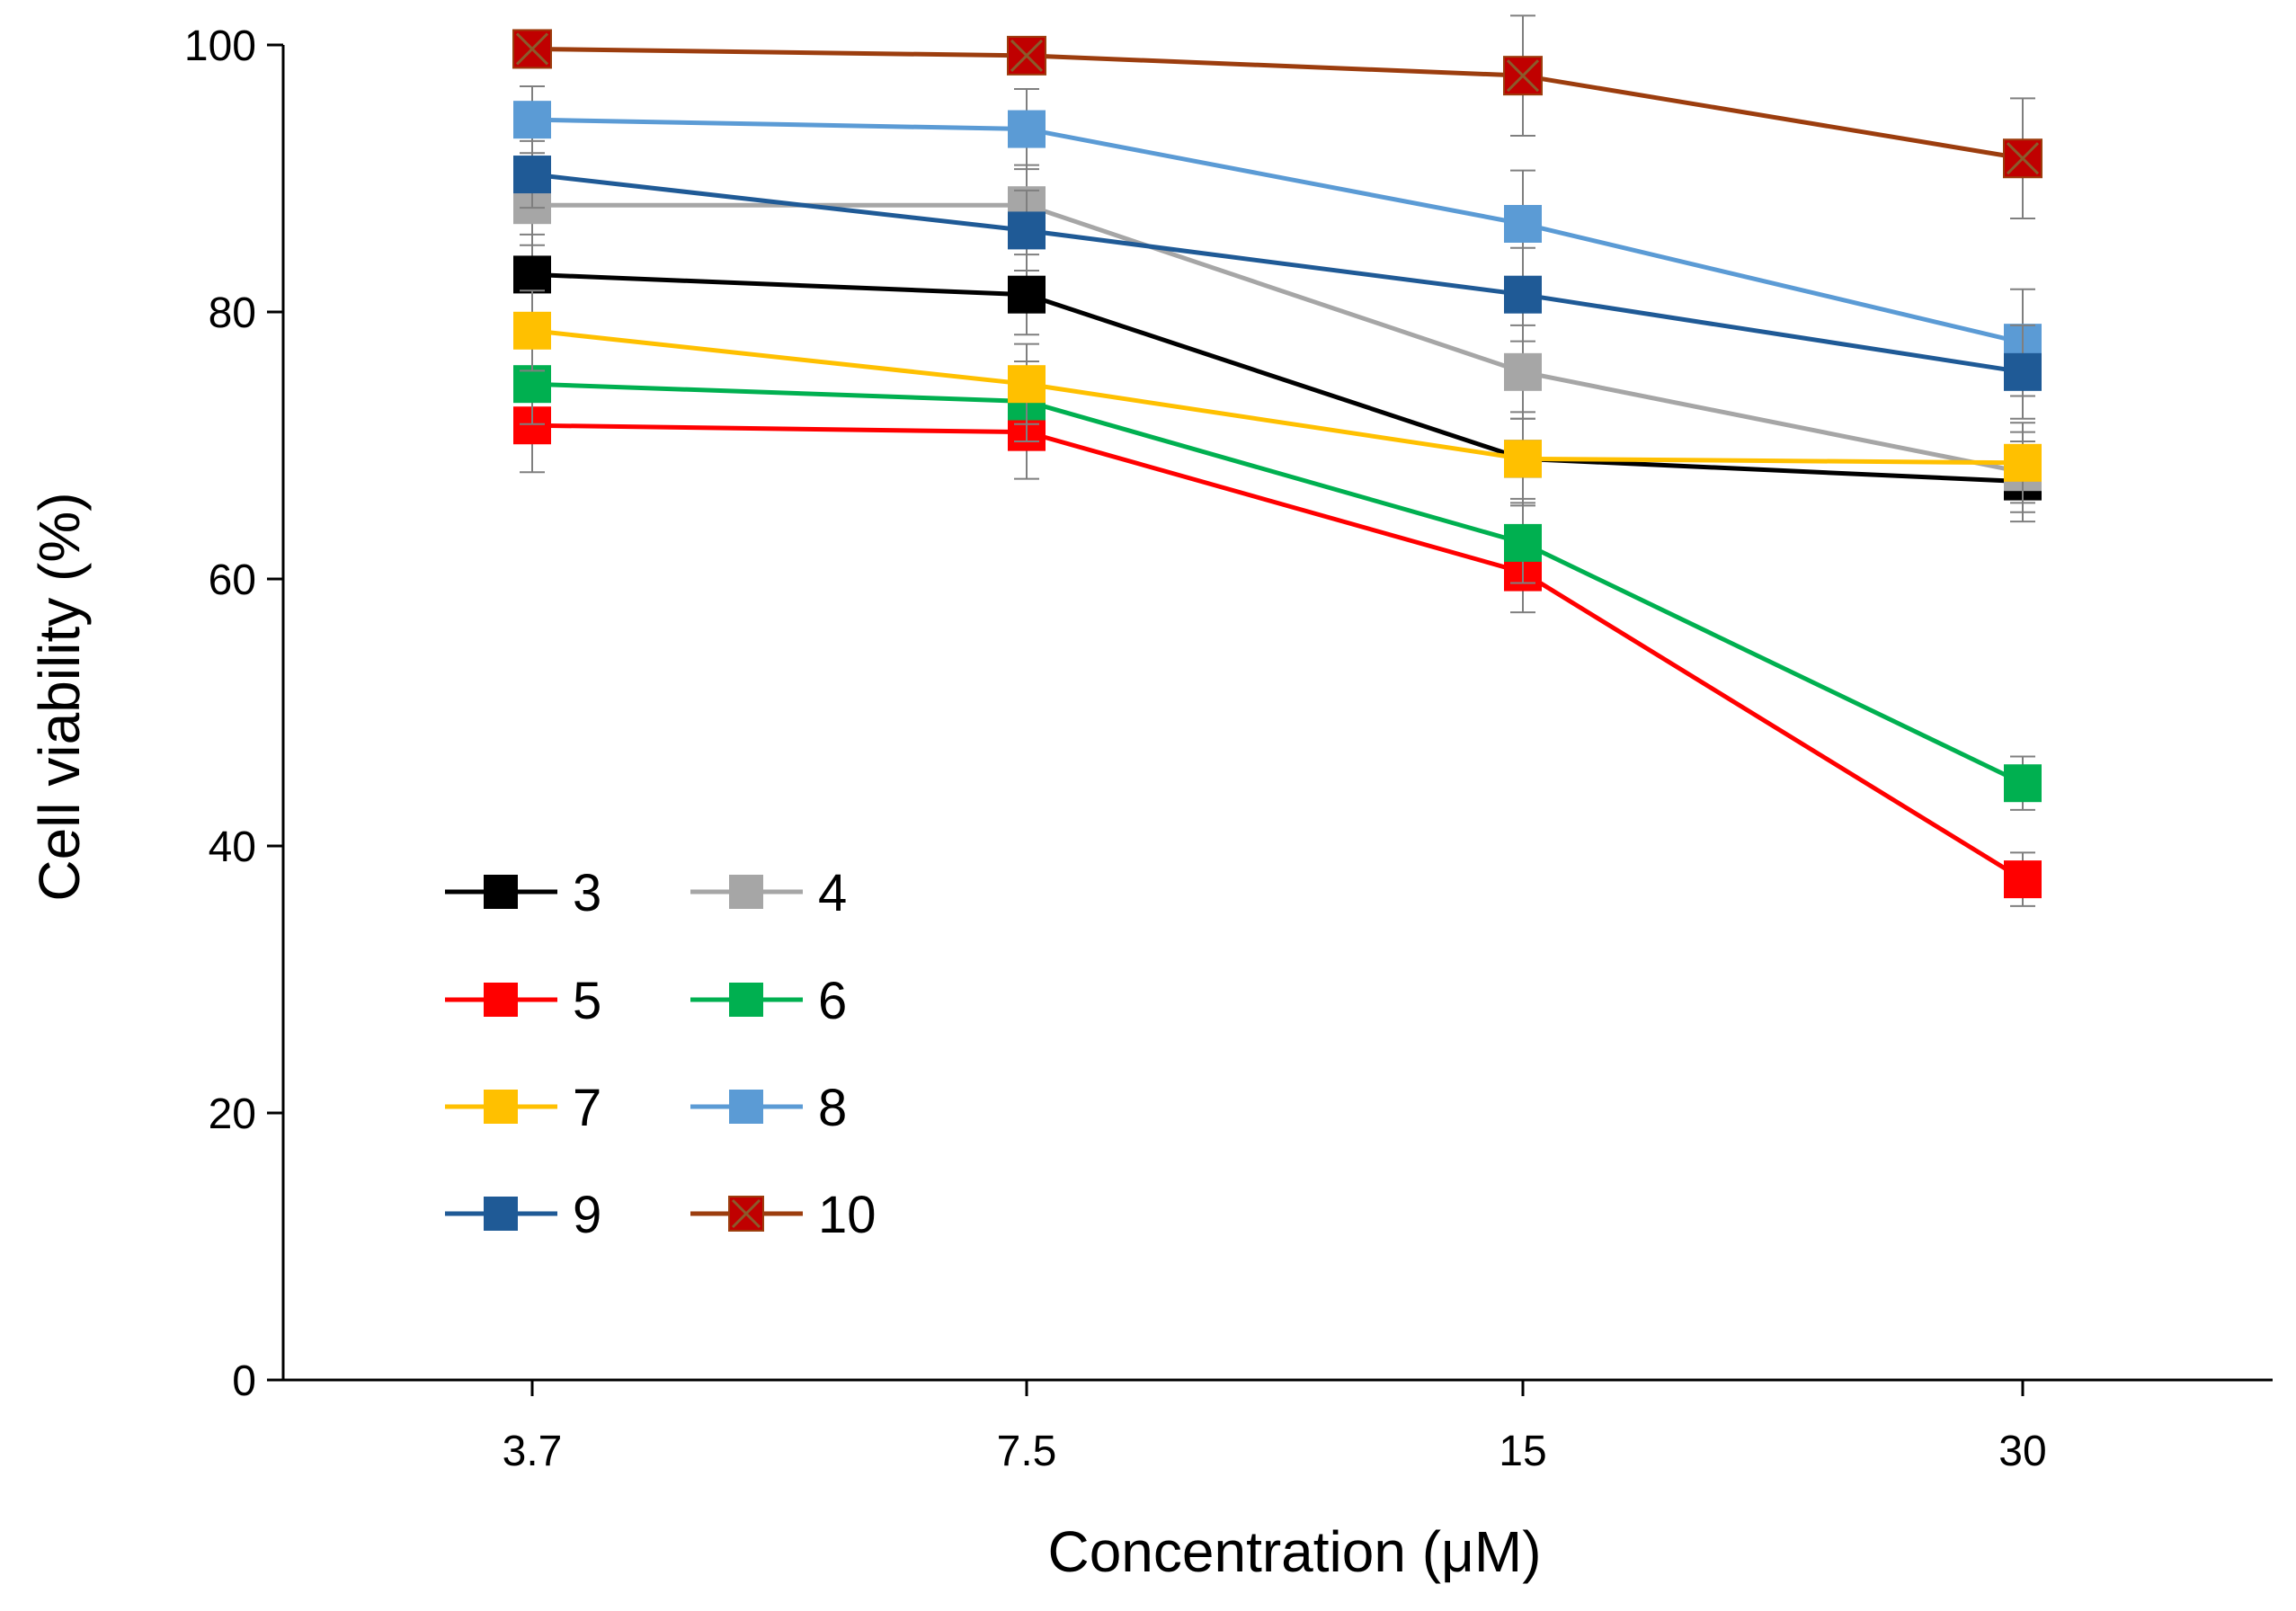  What do you see at coordinates (2022, 1451) in the screenshot?
I see `x-tick-label-30: 30` at bounding box center [2022, 1451].